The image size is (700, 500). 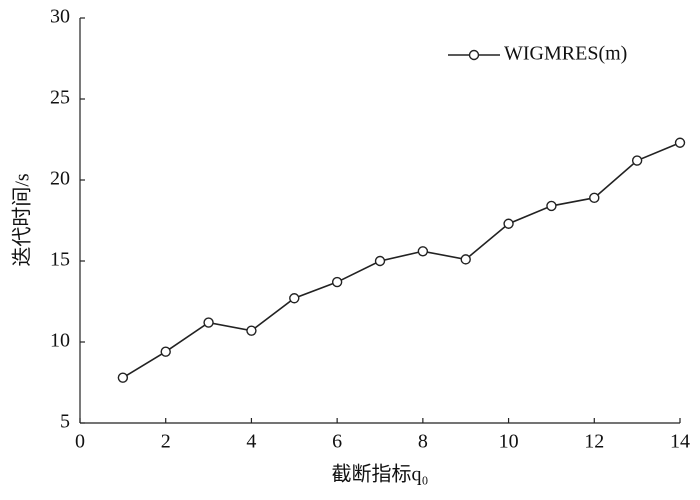 I want to click on y-axis-label: 迭代时间/s, so click(x=22, y=220).